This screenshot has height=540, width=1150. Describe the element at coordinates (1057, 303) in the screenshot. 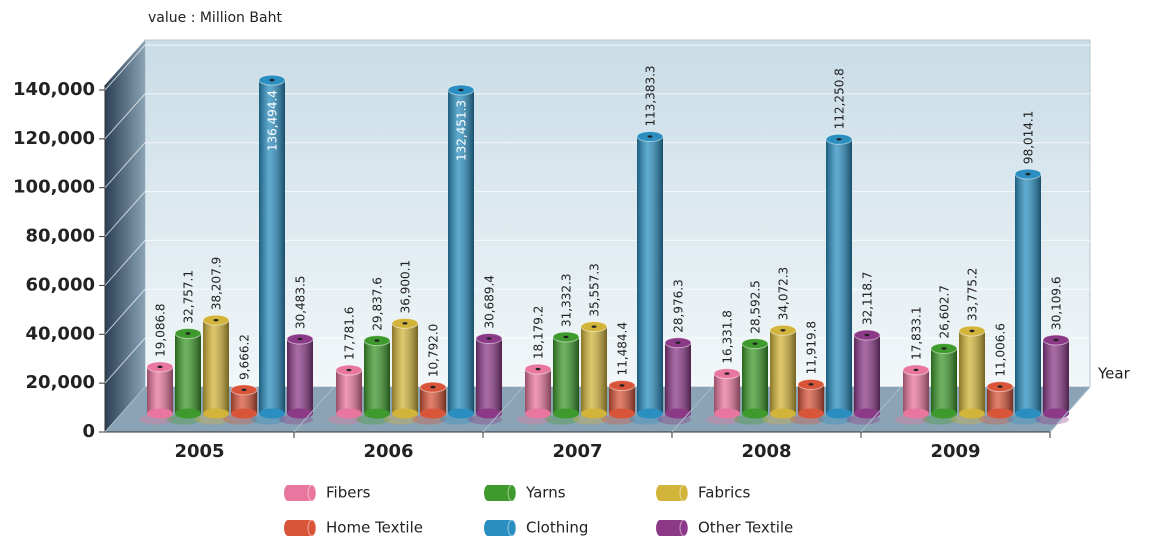

I see `value-label: 30,109.6` at that location.